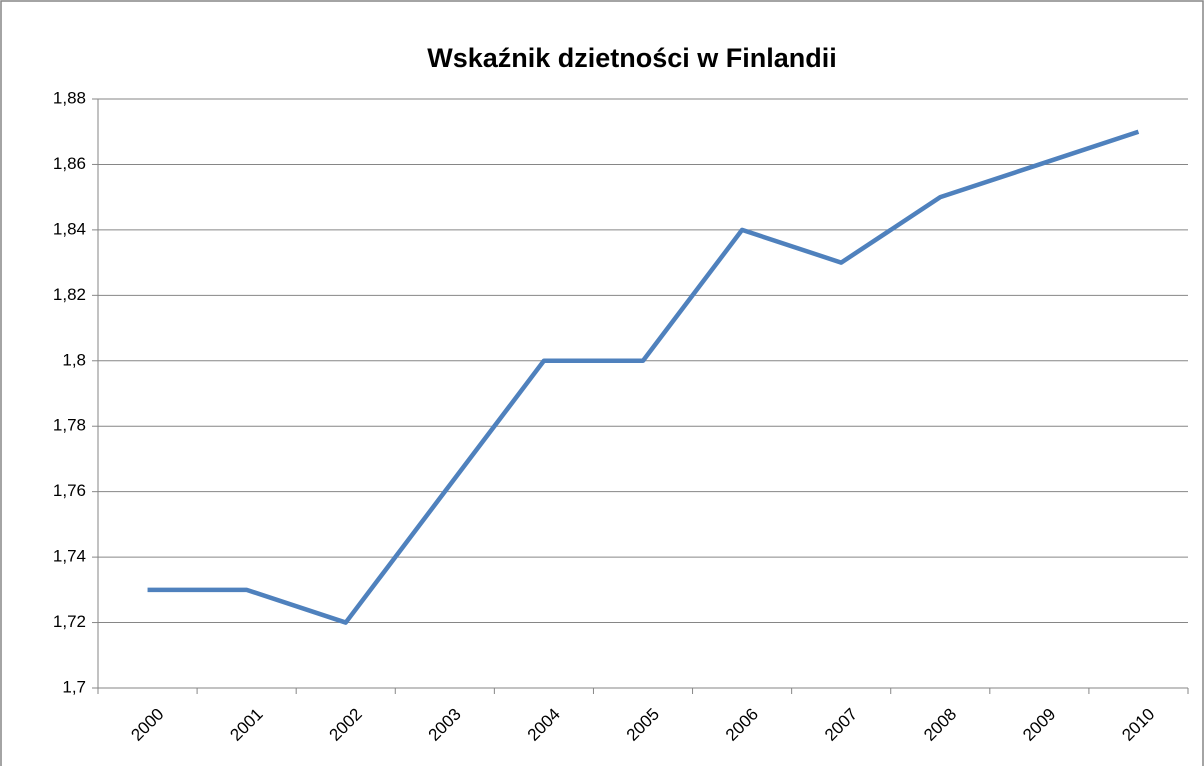 Image resolution: width=1204 pixels, height=771 pixels. What do you see at coordinates (69, 163) in the screenshot?
I see `y-tick-label: 1,86` at bounding box center [69, 163].